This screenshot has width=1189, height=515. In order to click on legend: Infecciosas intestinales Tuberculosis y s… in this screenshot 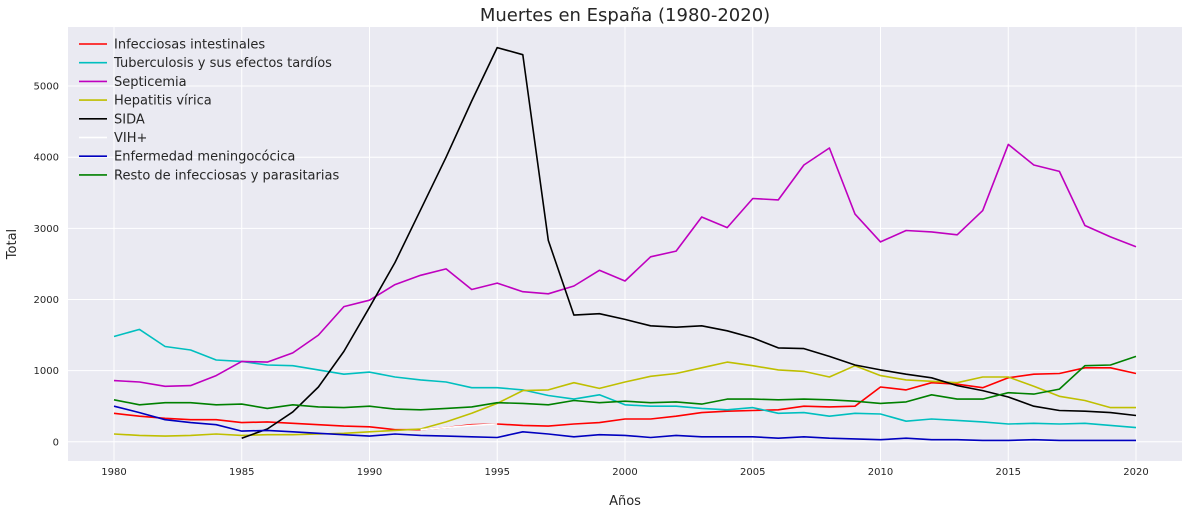, I will do `click(209, 110)`.